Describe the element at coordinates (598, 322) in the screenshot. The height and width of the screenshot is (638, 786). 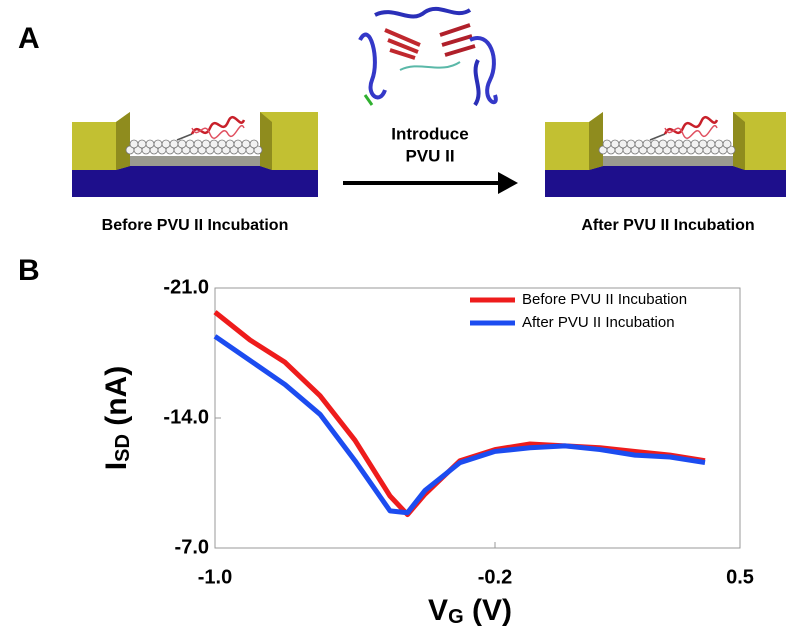
I see `legend-label: After PVU II Incubation` at that location.